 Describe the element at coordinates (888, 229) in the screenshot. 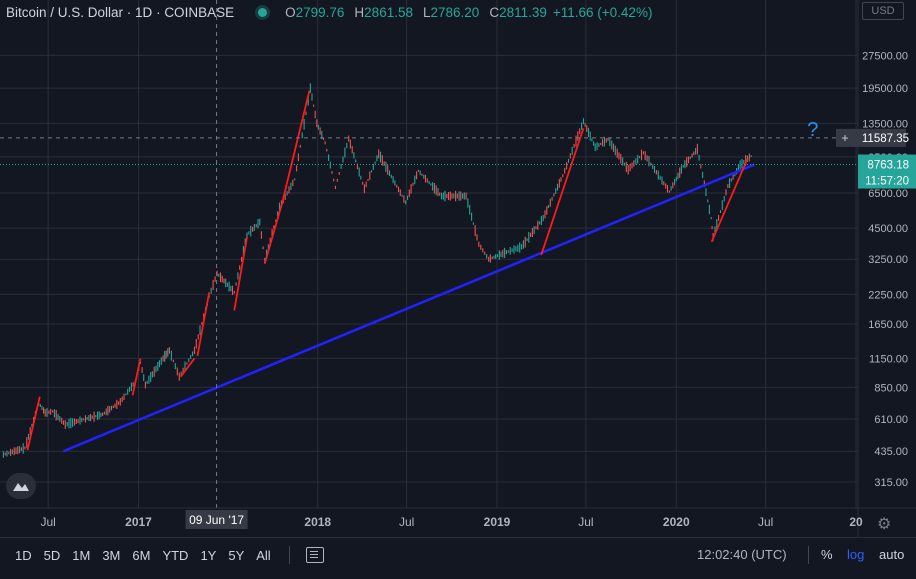

I see `y-tick-label: 4500.00` at that location.